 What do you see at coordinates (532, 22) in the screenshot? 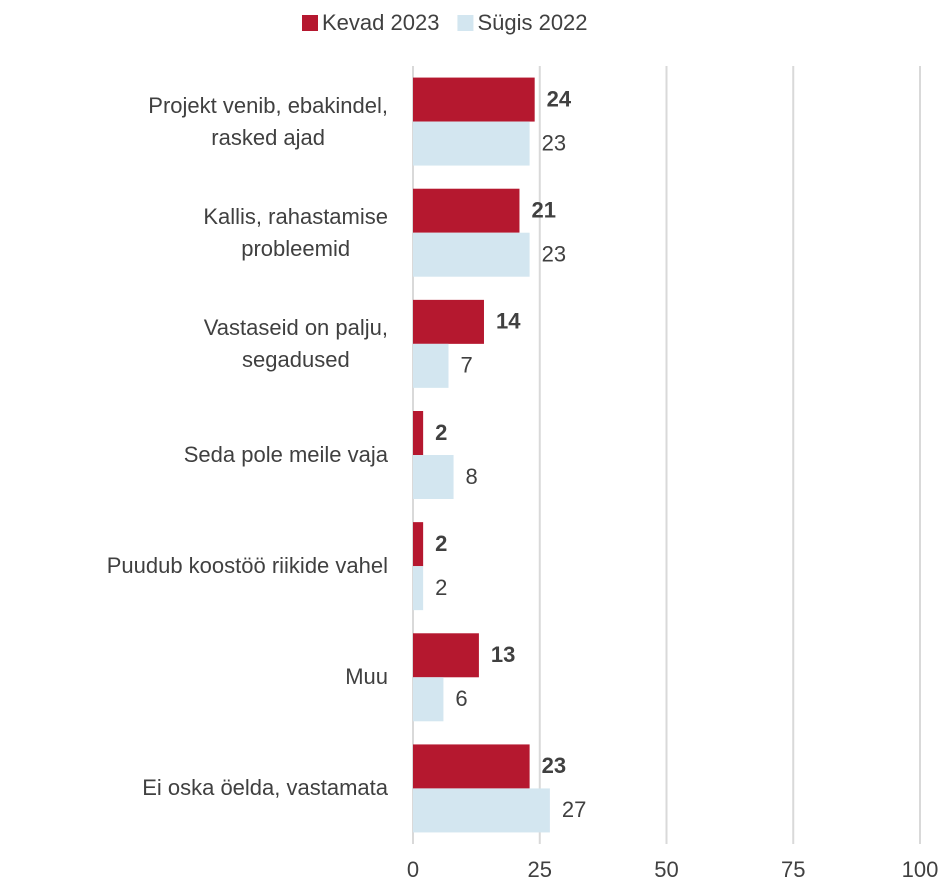
I see `legend-label: Sügis 2022` at bounding box center [532, 22].